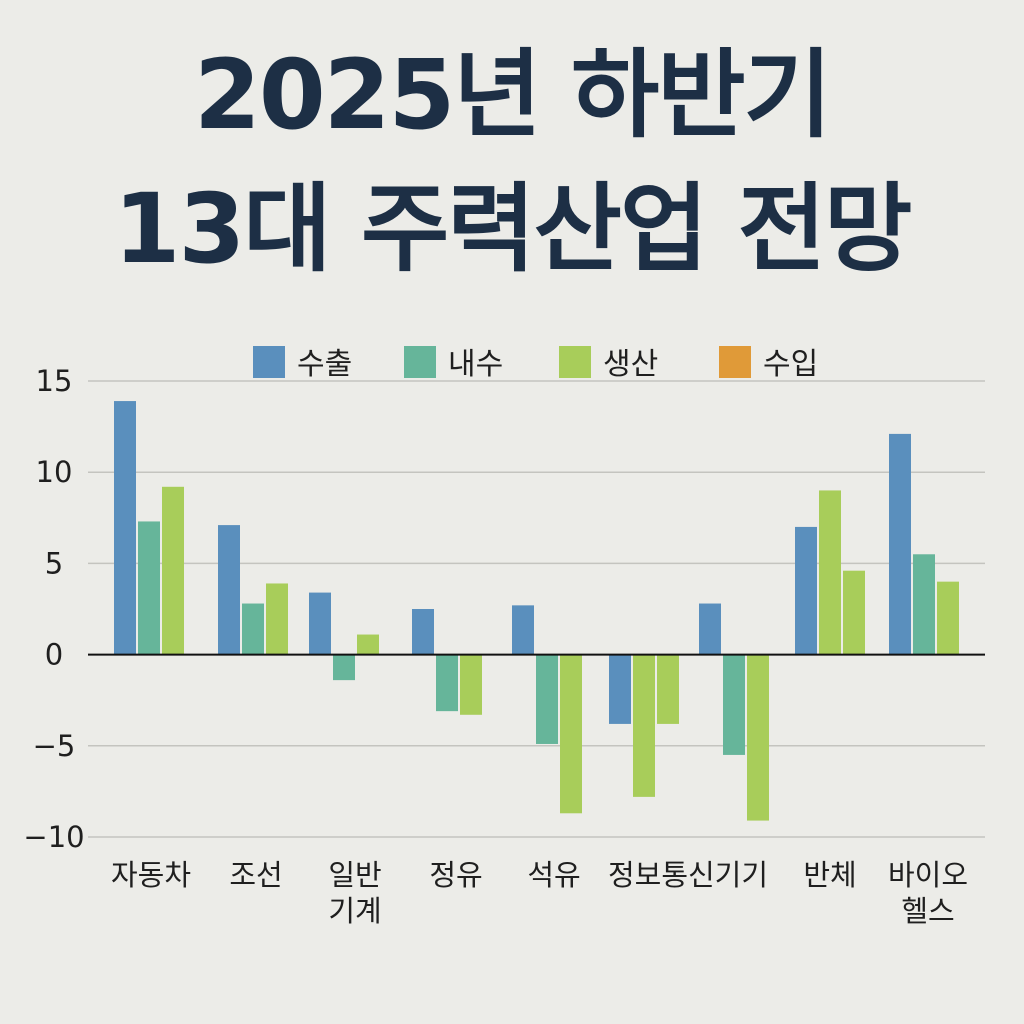 Image resolution: width=1024 pixels, height=1024 pixels. What do you see at coordinates (54, 472) in the screenshot?
I see `y-tick-label: 10` at bounding box center [54, 472].